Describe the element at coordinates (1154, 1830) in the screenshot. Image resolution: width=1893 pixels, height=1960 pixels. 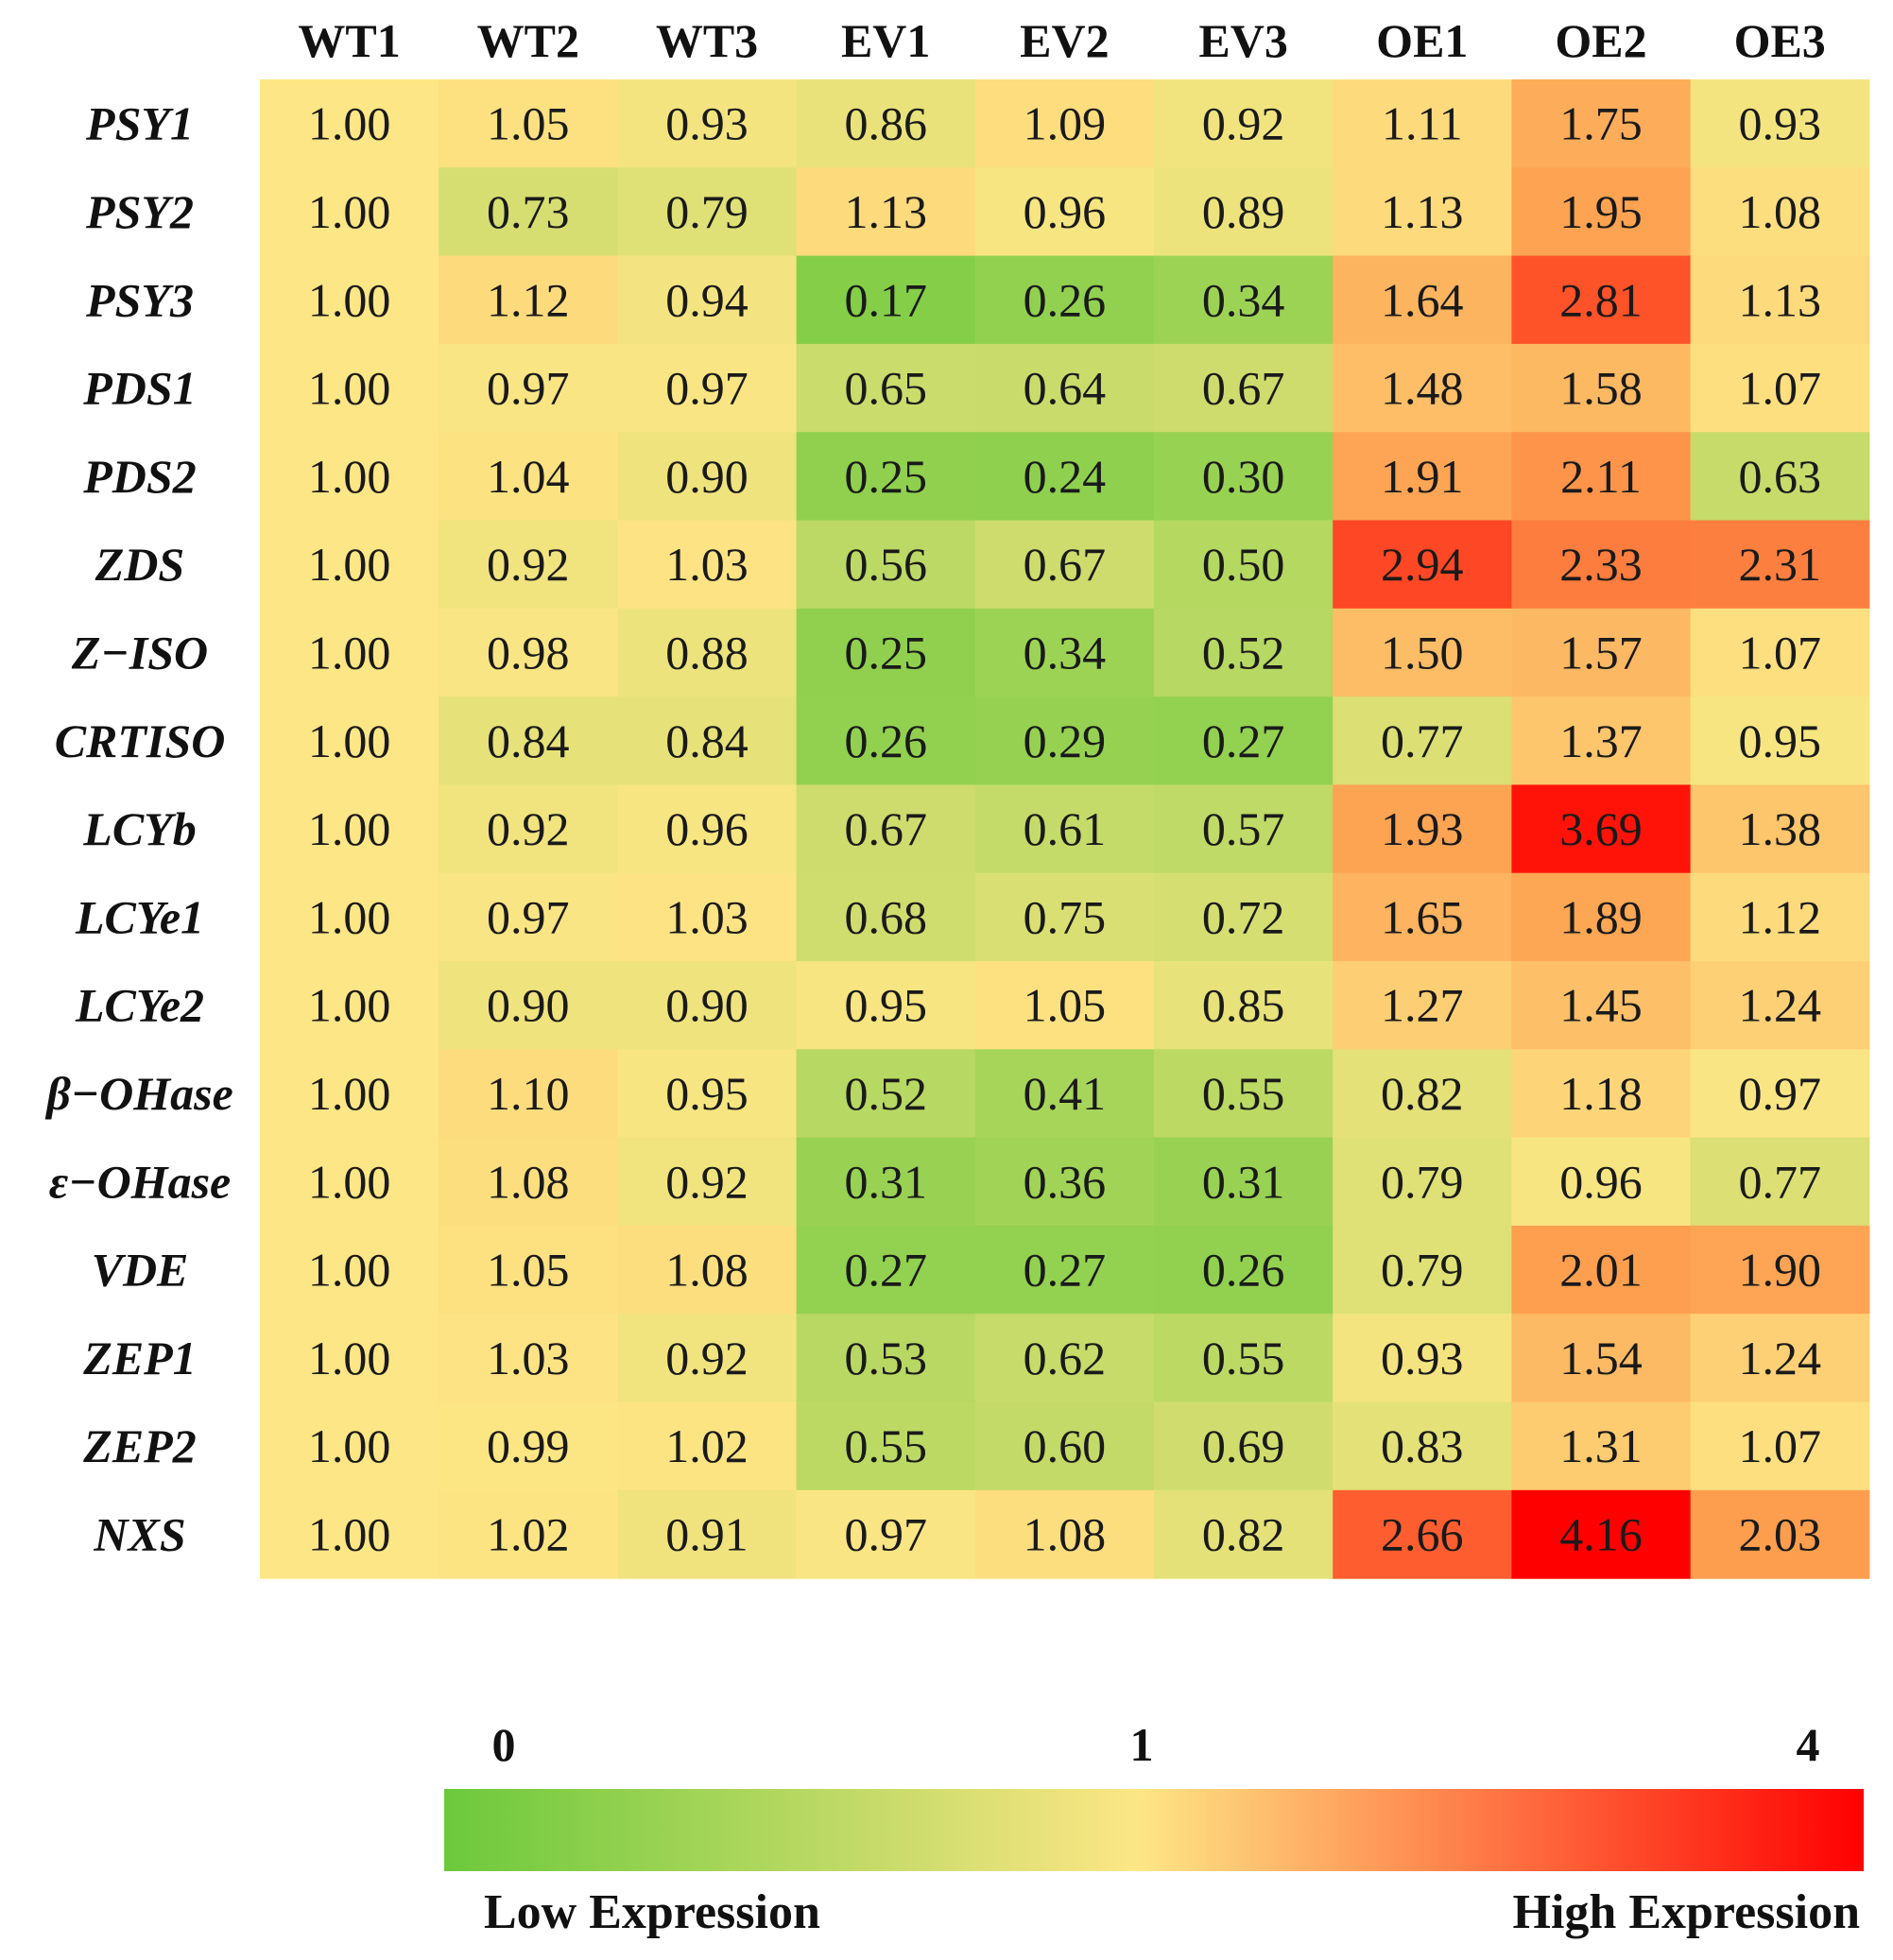
I see `colorbar-gradient` at that location.